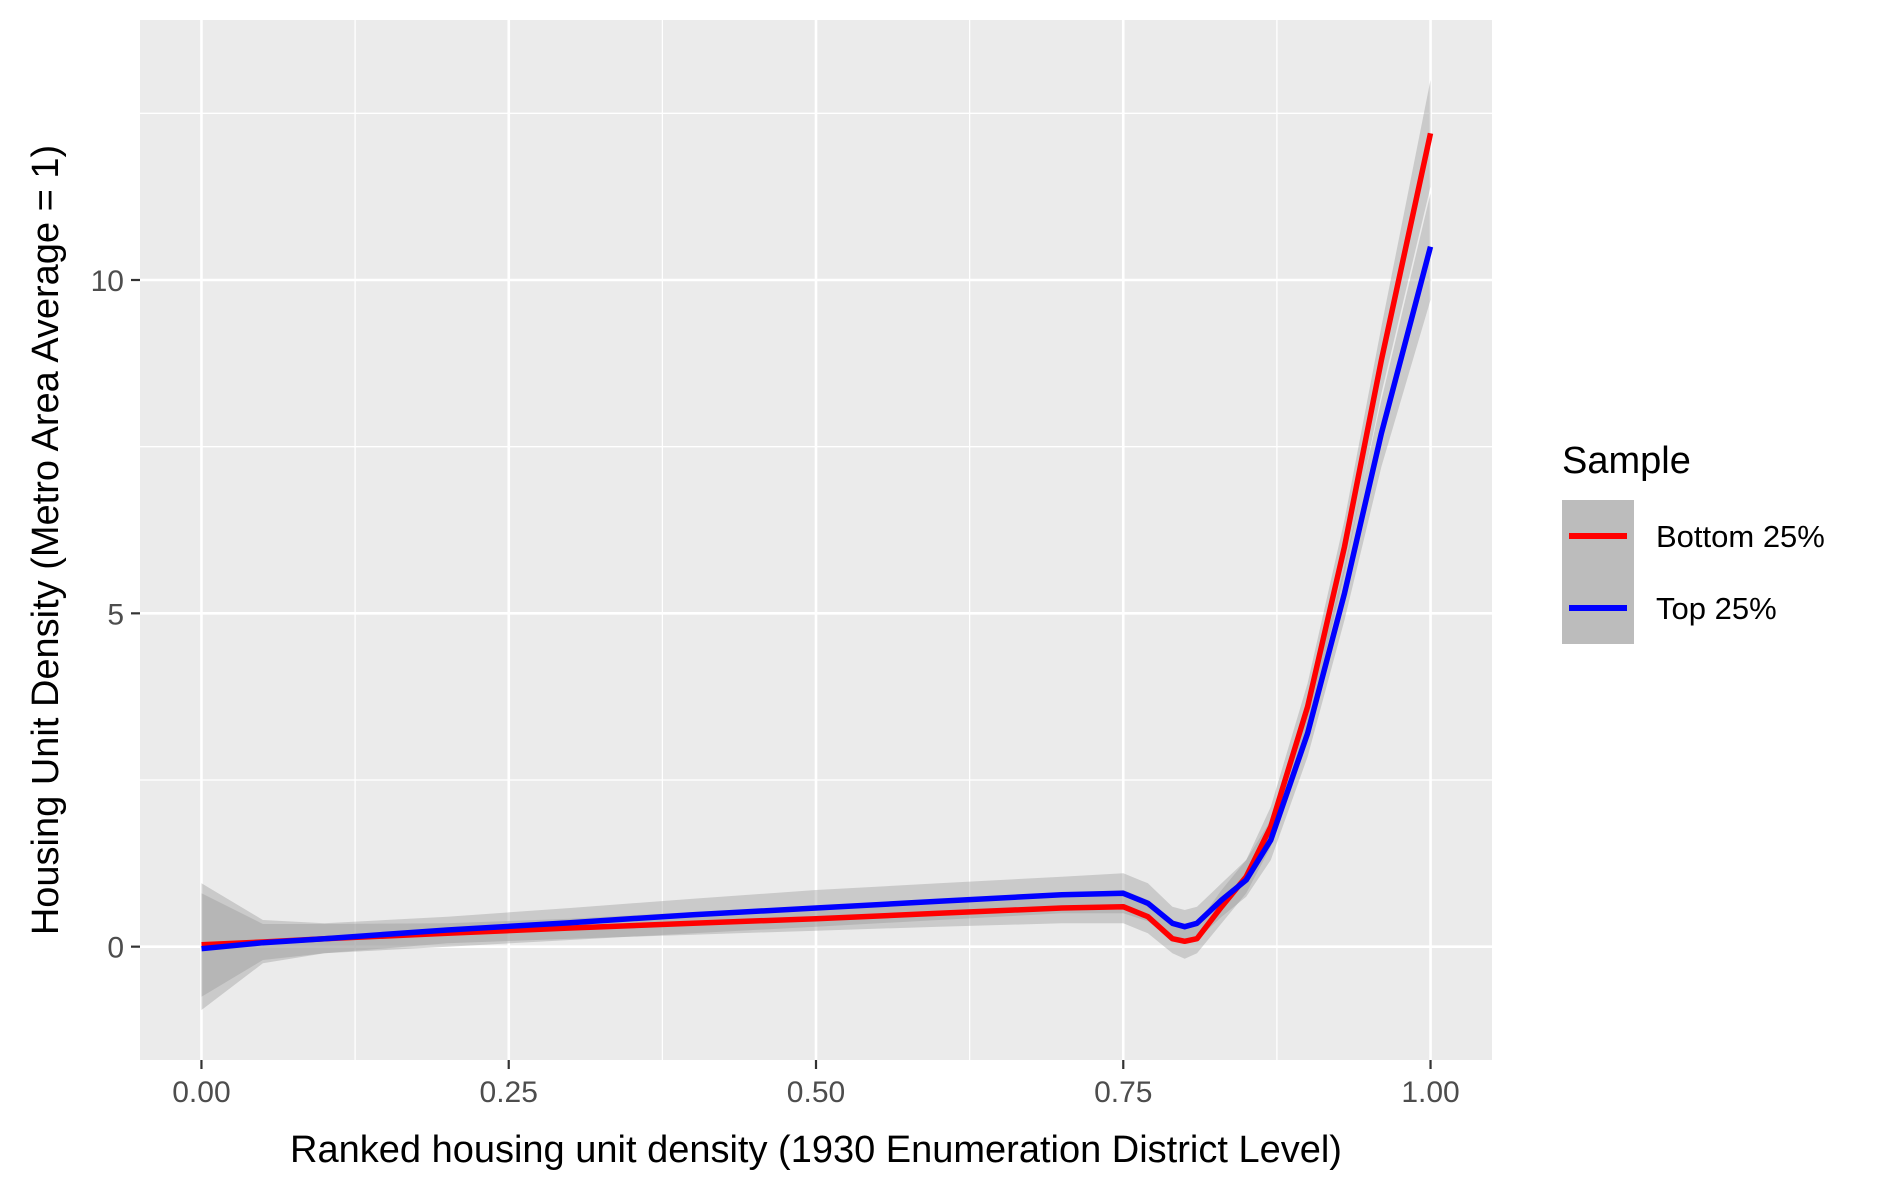 The image size is (1889, 1181). What do you see at coordinates (816, 1092) in the screenshot?
I see `x-tick-label: 0.50` at bounding box center [816, 1092].